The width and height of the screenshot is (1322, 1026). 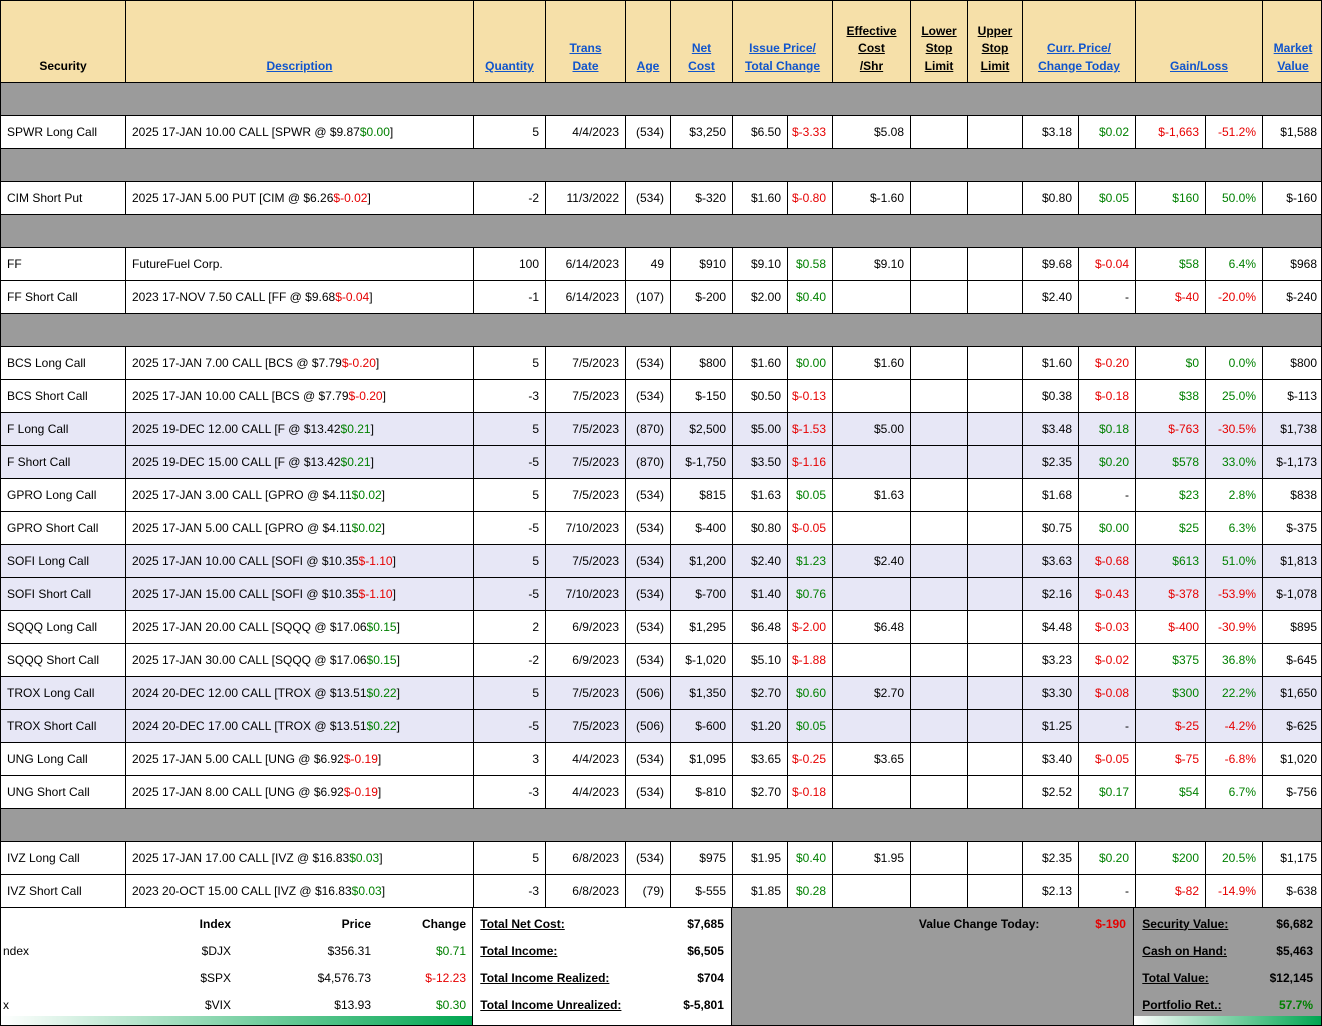 What do you see at coordinates (760, 627) in the screenshot?
I see `issue-price-cell: $6.48` at bounding box center [760, 627].